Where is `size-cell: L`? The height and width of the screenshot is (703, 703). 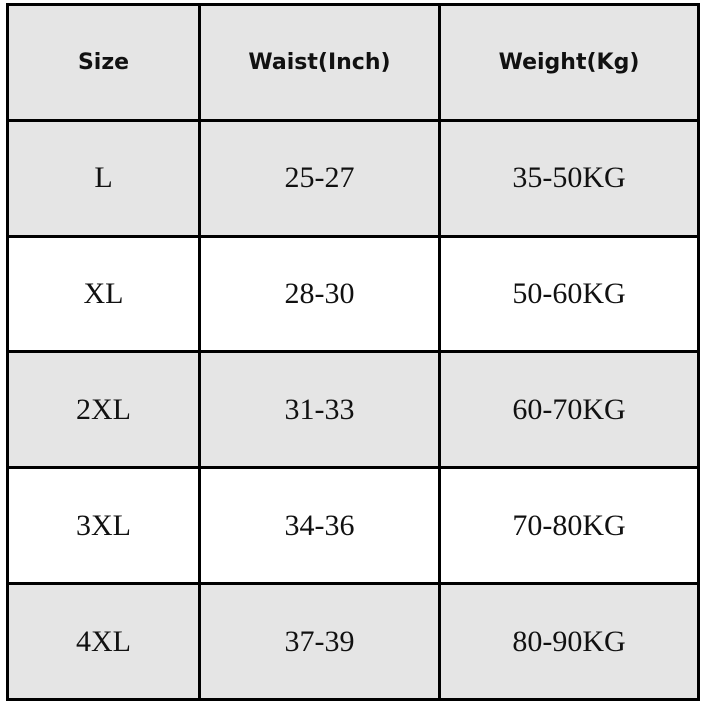
size-cell: L is located at coordinates (103, 178).